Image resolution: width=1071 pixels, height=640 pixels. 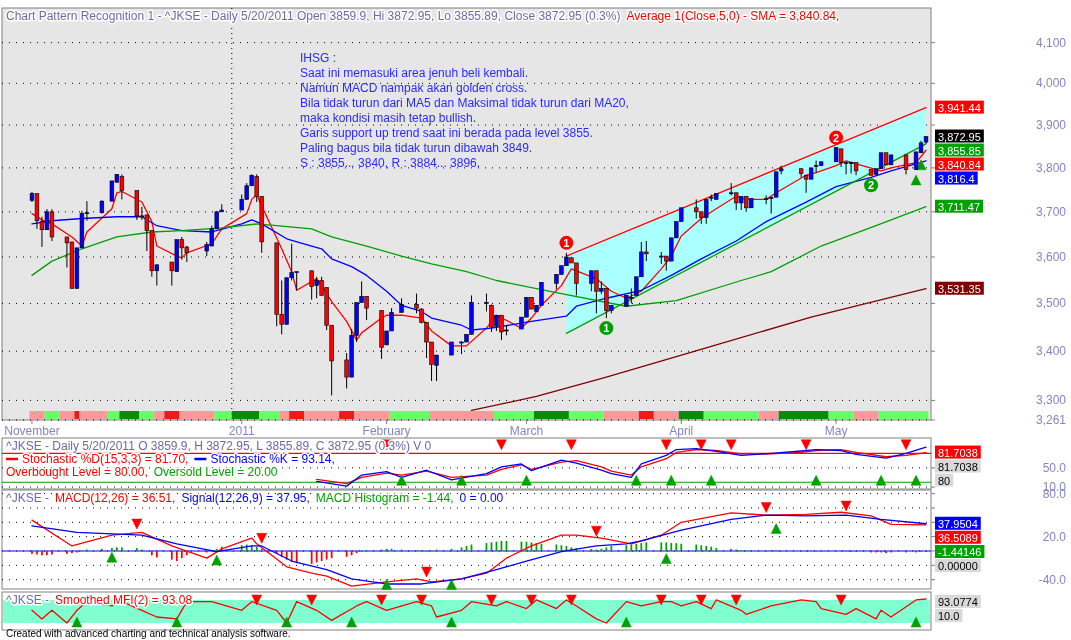 I want to click on text: 10.0, so click(x=949, y=616).